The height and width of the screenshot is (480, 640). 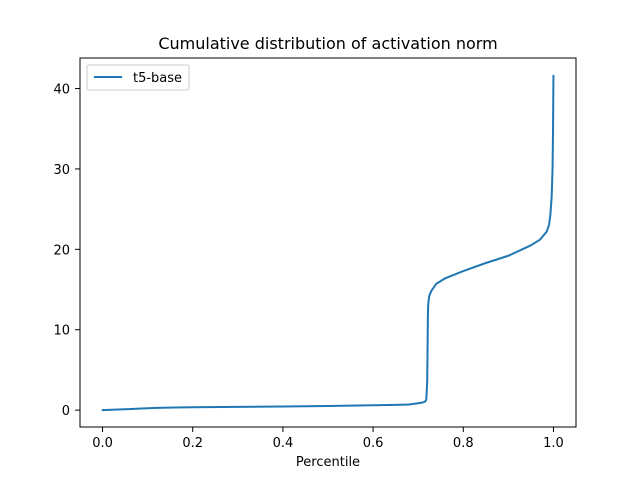 What do you see at coordinates (66, 411) in the screenshot?
I see `y-tick-label: 0` at bounding box center [66, 411].